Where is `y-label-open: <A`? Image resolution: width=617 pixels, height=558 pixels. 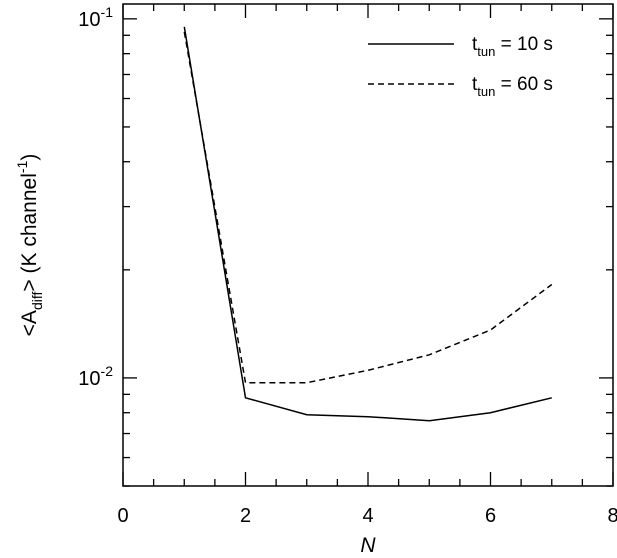 y-label-open: <A is located at coordinates (29, 323).